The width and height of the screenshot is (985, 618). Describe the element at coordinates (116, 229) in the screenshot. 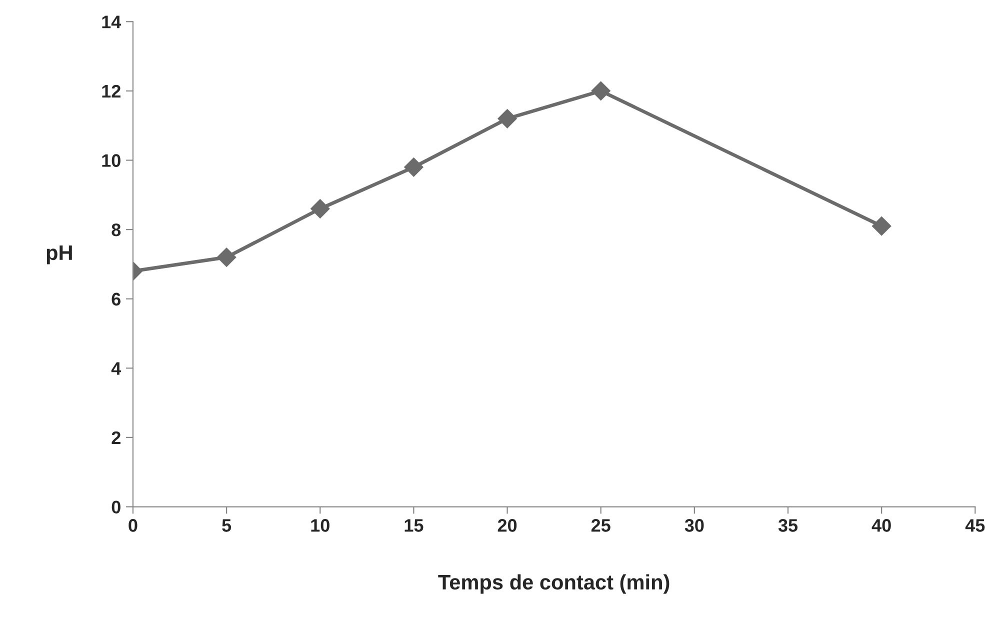

I see `y-tick-label: 8` at that location.